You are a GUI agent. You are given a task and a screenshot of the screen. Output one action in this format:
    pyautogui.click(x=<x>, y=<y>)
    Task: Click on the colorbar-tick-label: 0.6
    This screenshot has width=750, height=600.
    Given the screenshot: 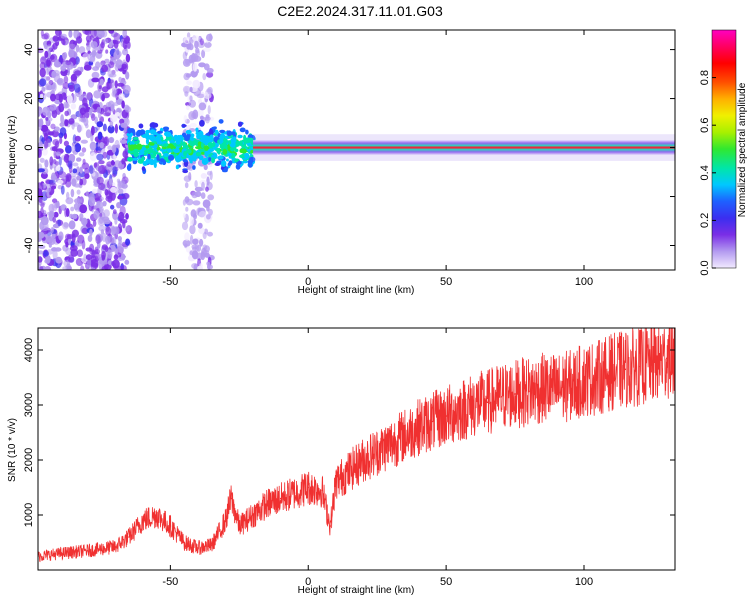 What is the action you would take?
    pyautogui.click(x=705, y=125)
    